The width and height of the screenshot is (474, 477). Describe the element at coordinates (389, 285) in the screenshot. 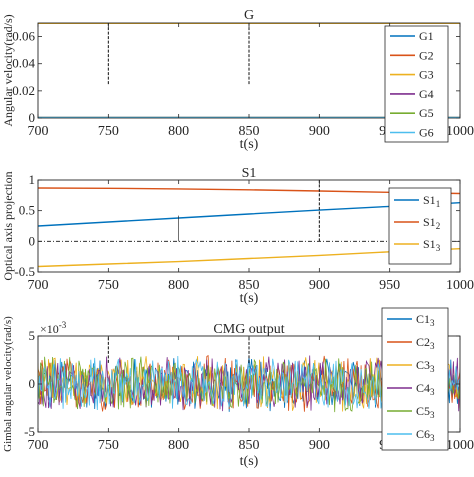

I see `x-tick-label: 950` at that location.